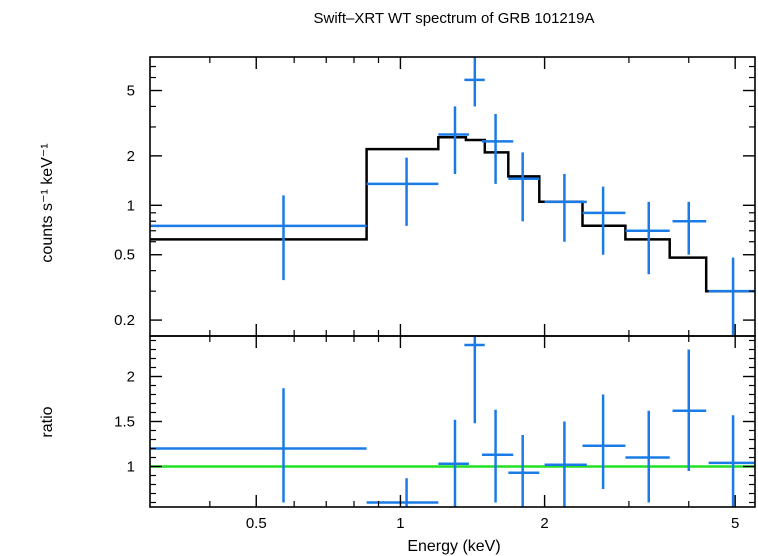  I want to click on x-tick-label: 5, so click(735, 523).